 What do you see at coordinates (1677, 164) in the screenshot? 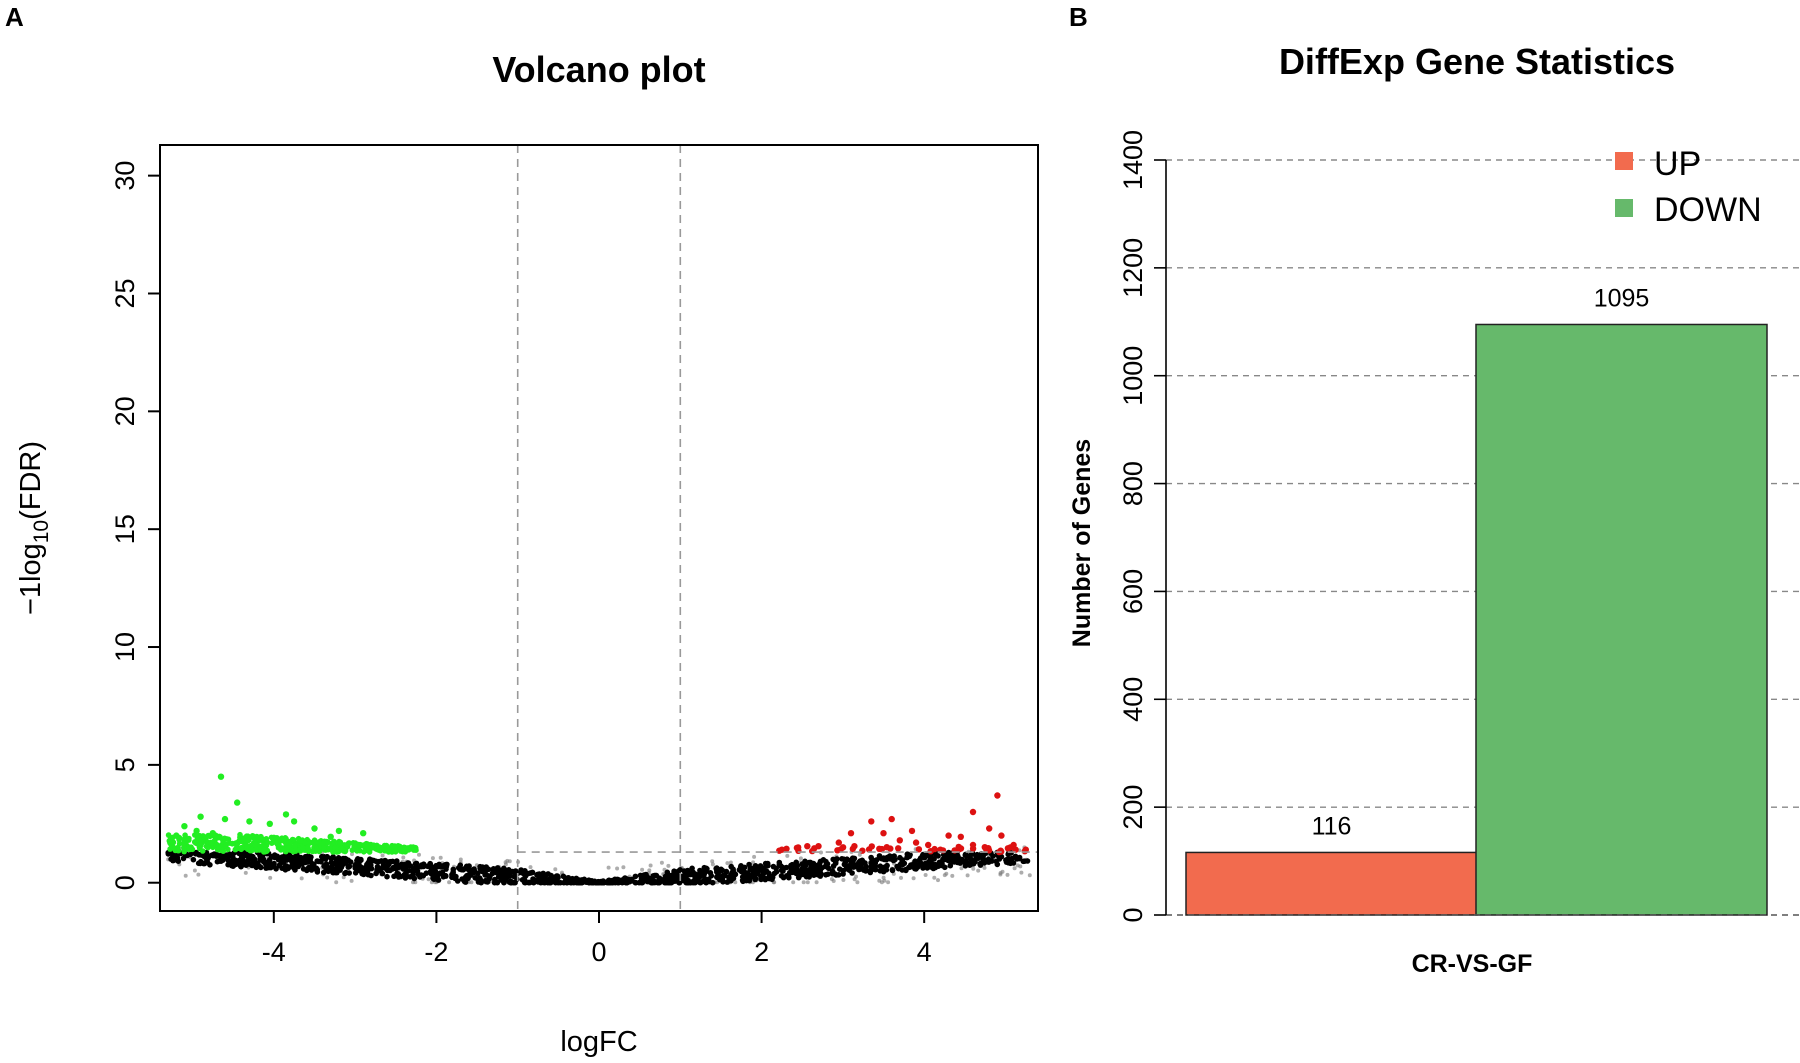
I see `legend-label-up: UP` at bounding box center [1677, 164].